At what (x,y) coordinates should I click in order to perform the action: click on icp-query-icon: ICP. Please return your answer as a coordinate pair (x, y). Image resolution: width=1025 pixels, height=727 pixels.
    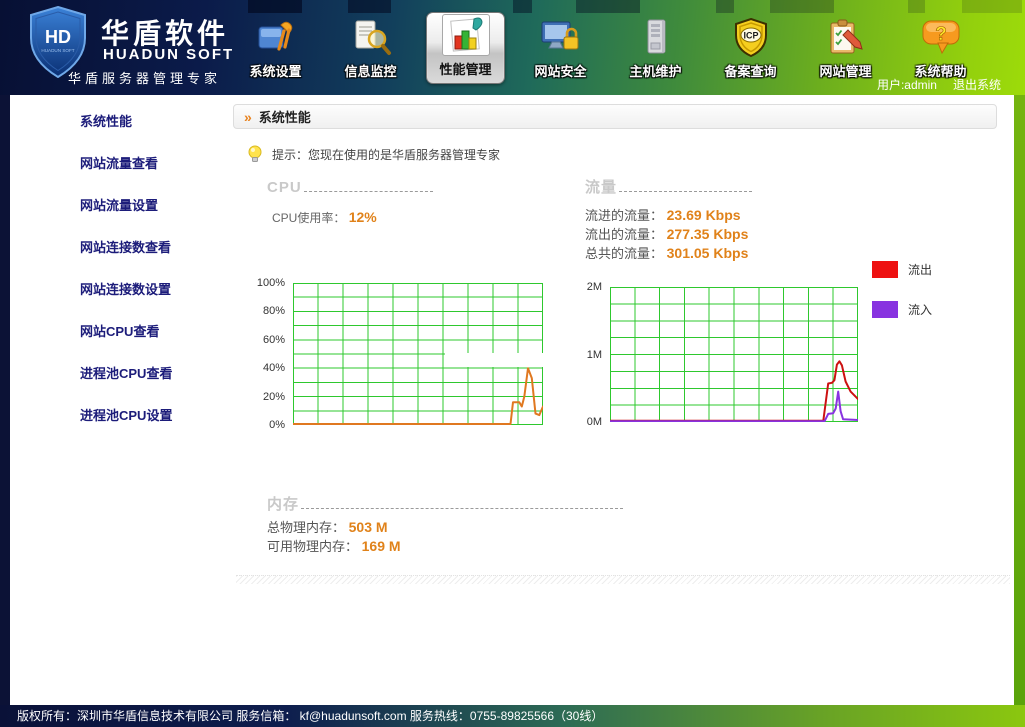
    Looking at the image, I should click on (751, 36).